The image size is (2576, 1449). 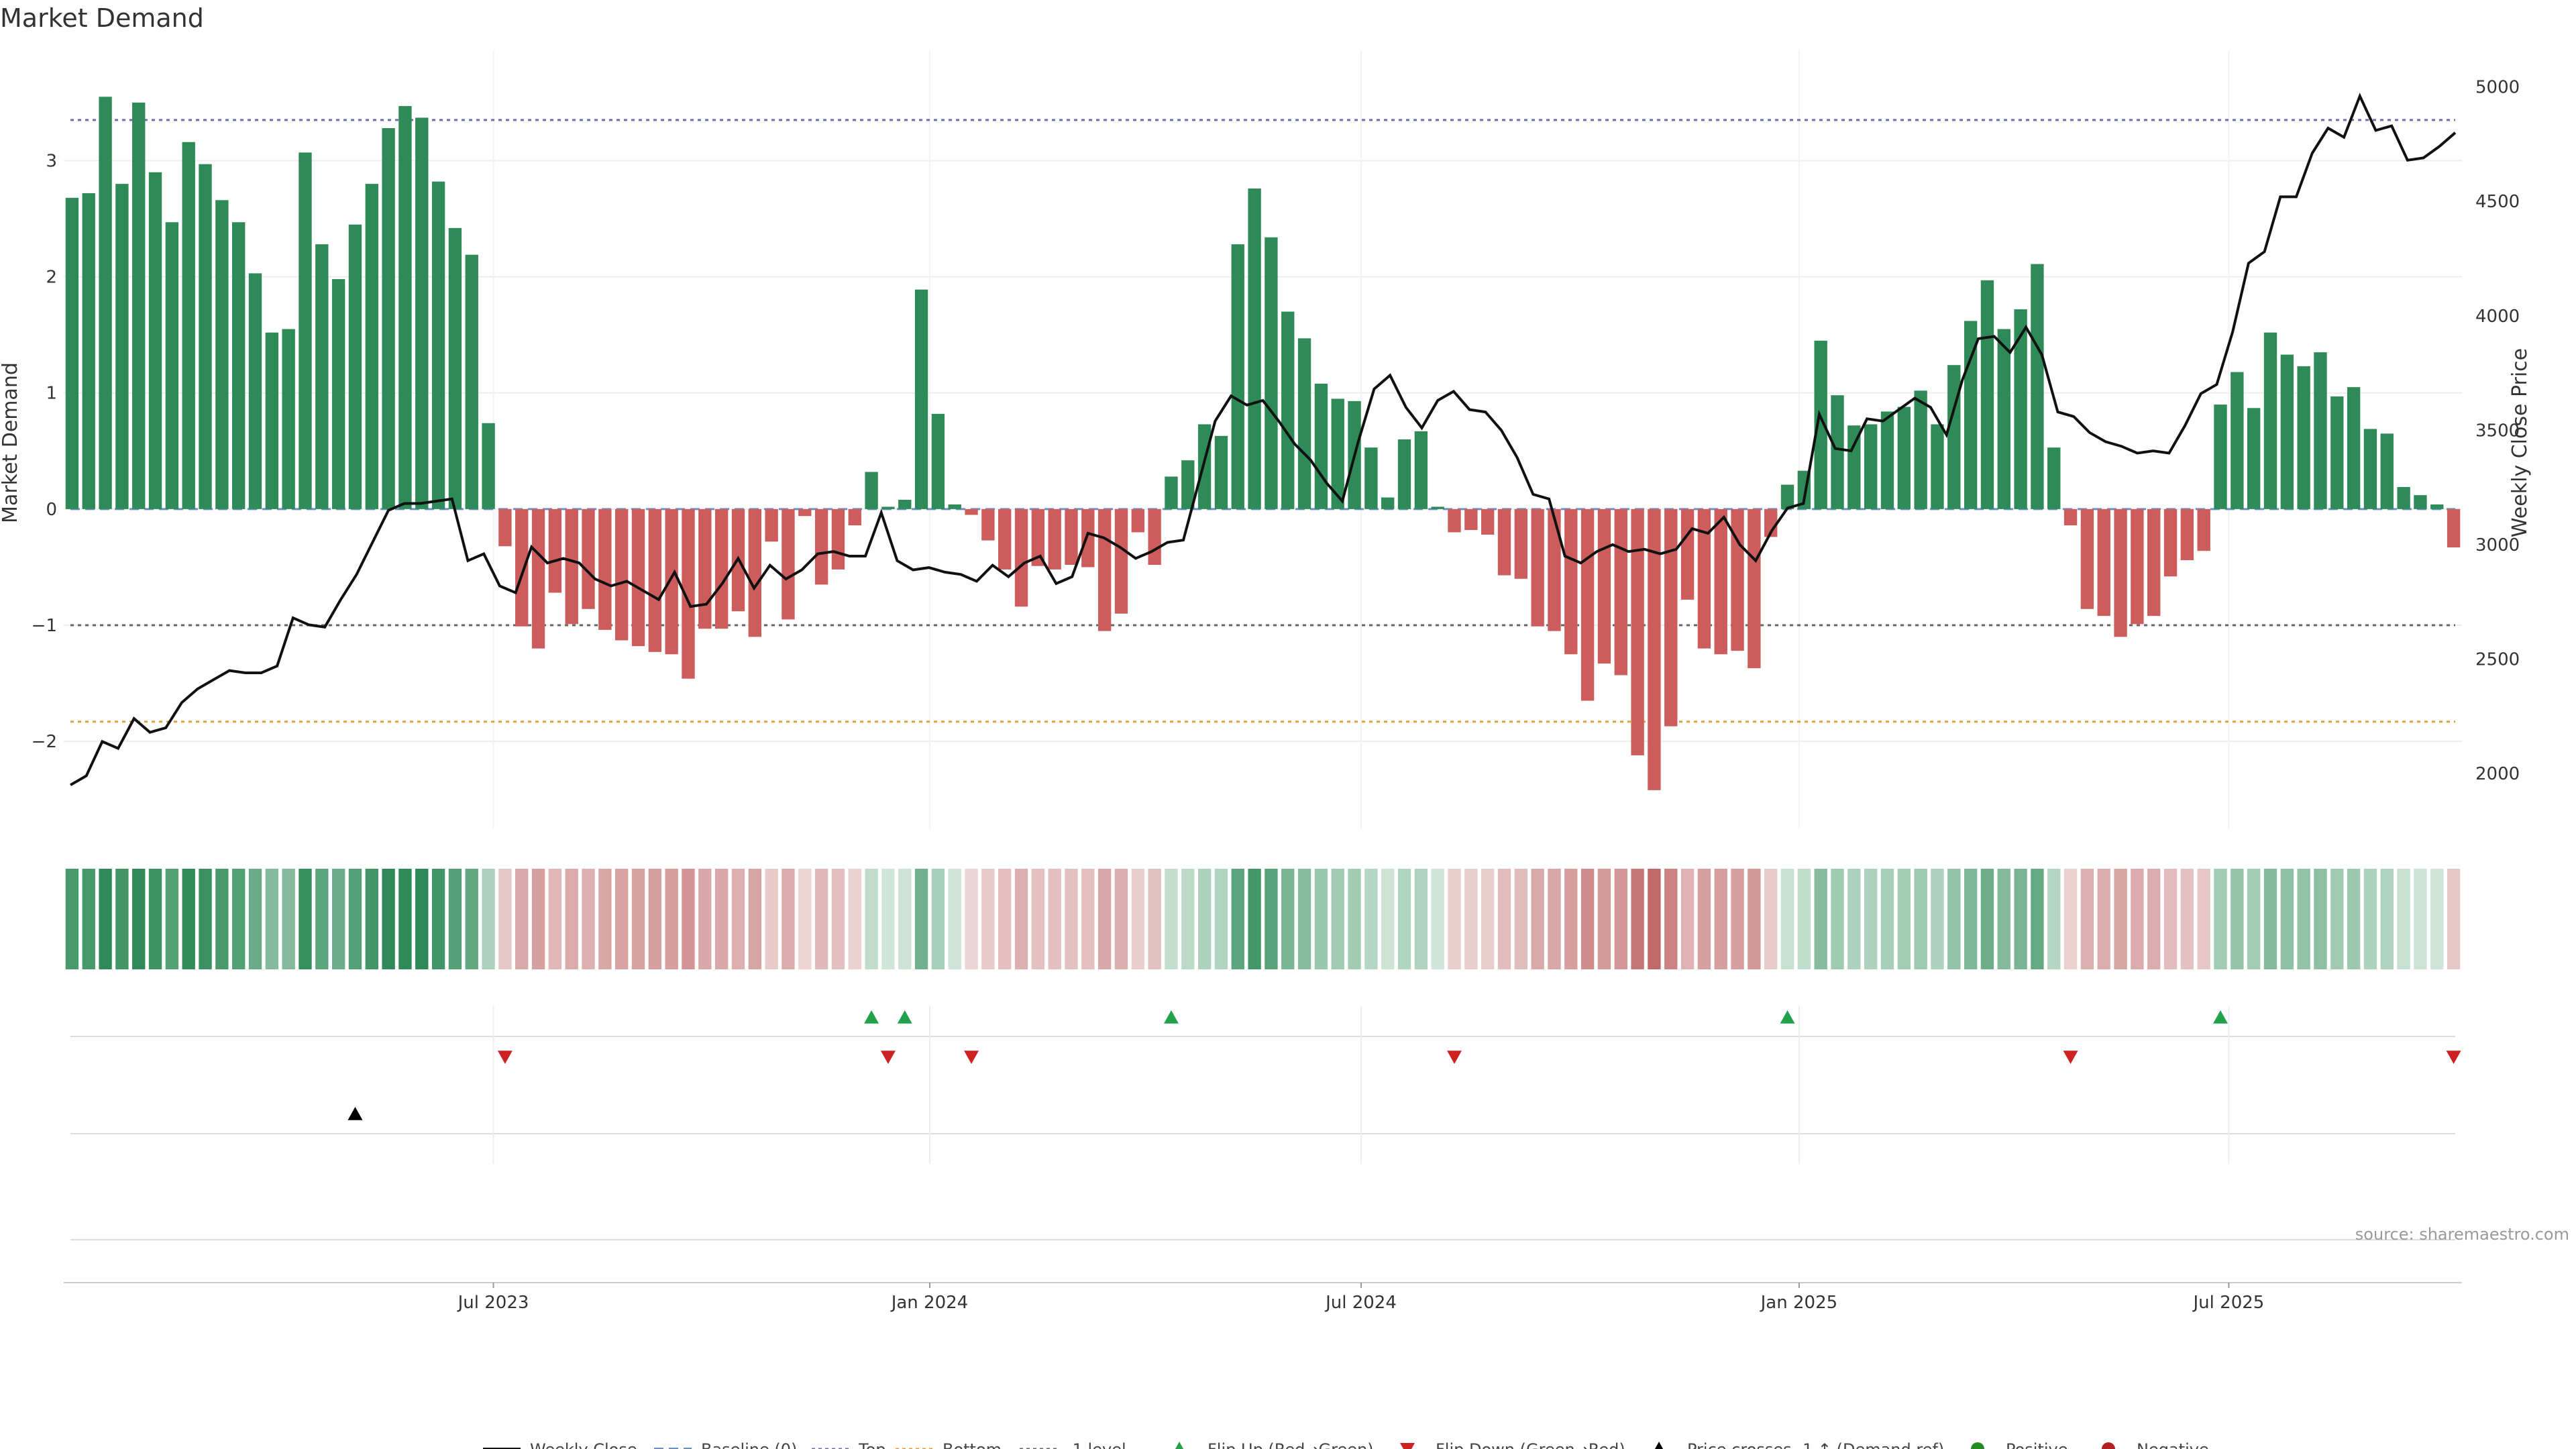 What do you see at coordinates (1274, 1444) in the screenshot?
I see `legend-item: Flip Up (Red→Green)` at bounding box center [1274, 1444].